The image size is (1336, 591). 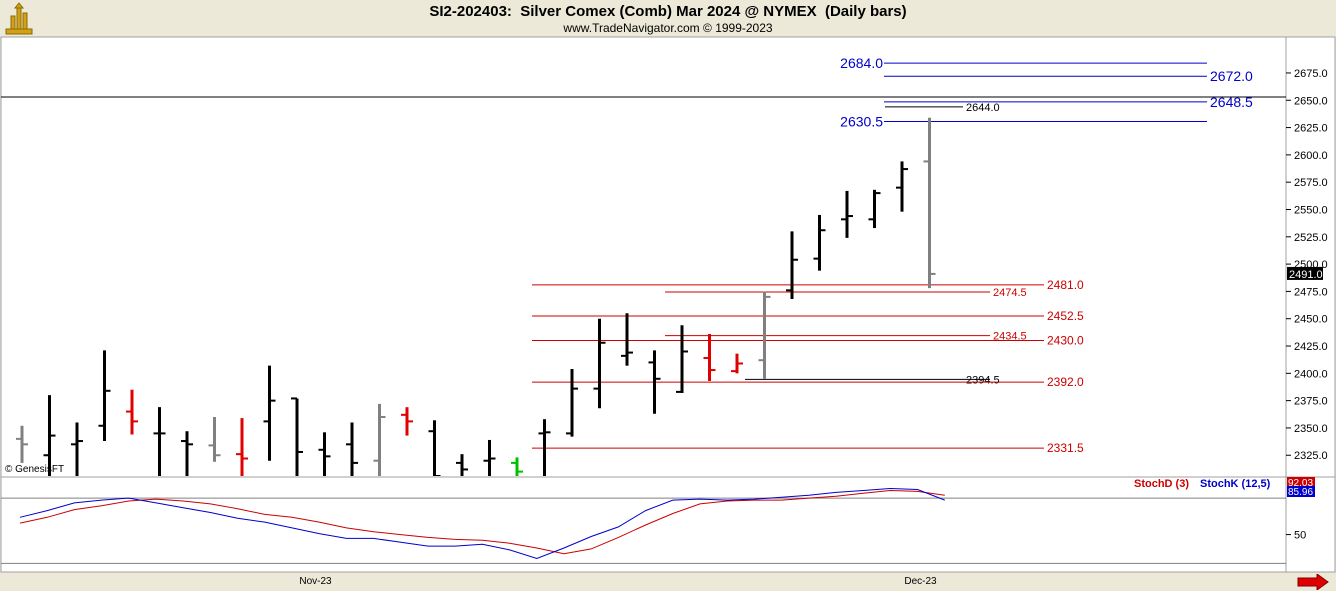 I want to click on price-tick-label: 2425.0, so click(x=1311, y=347).